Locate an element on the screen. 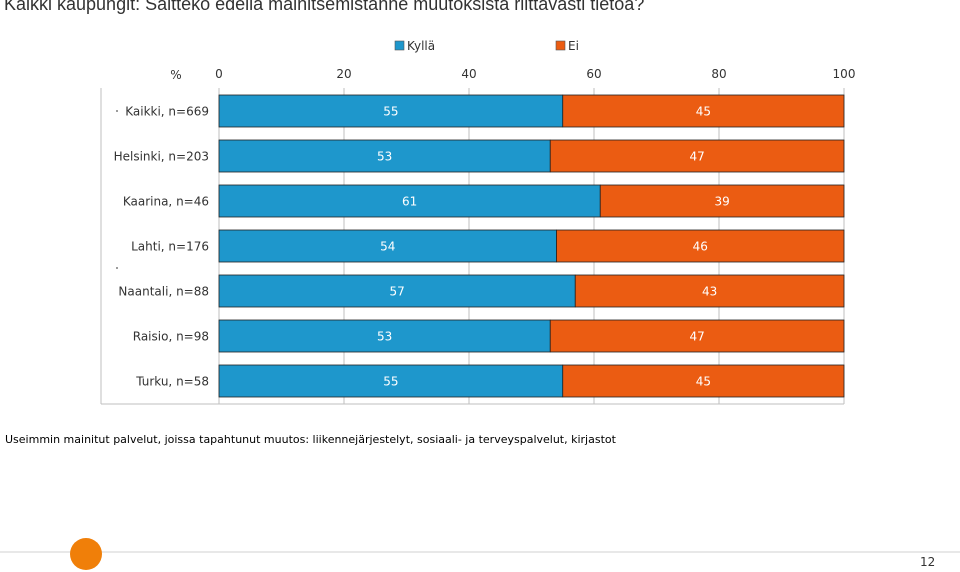  x-tick-label: 20 is located at coordinates (343, 74).